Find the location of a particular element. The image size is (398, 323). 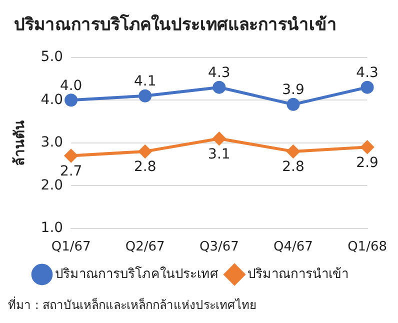

x-tick-label: Q1/67 is located at coordinates (71, 247).